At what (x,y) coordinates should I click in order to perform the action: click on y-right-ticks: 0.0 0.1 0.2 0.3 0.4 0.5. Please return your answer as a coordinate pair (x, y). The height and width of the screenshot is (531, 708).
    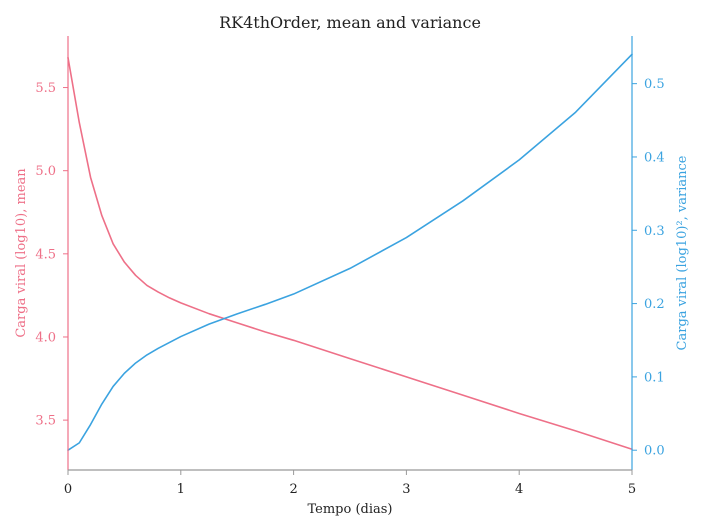
    Looking at the image, I should click on (648, 268).